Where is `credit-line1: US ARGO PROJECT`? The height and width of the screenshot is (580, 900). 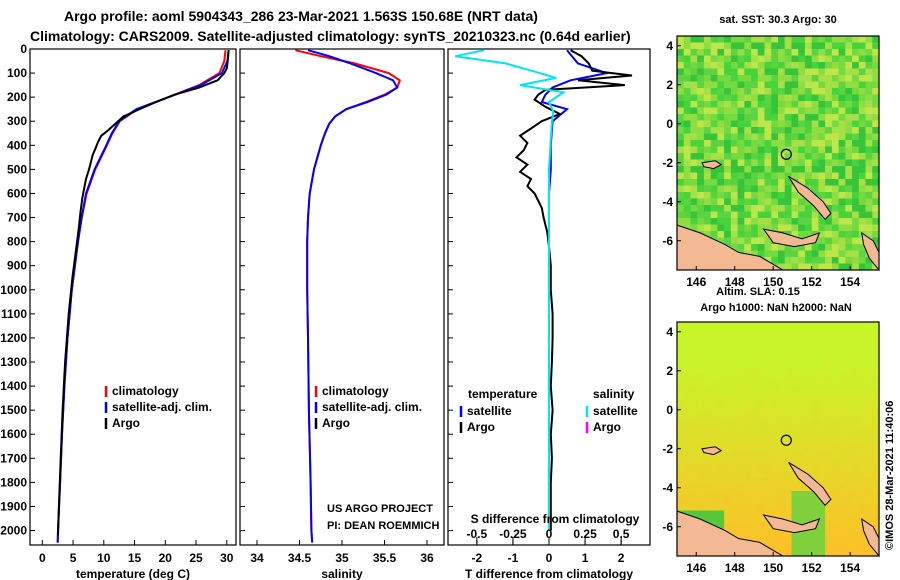 credit-line1: US ARGO PROJECT is located at coordinates (380, 509).